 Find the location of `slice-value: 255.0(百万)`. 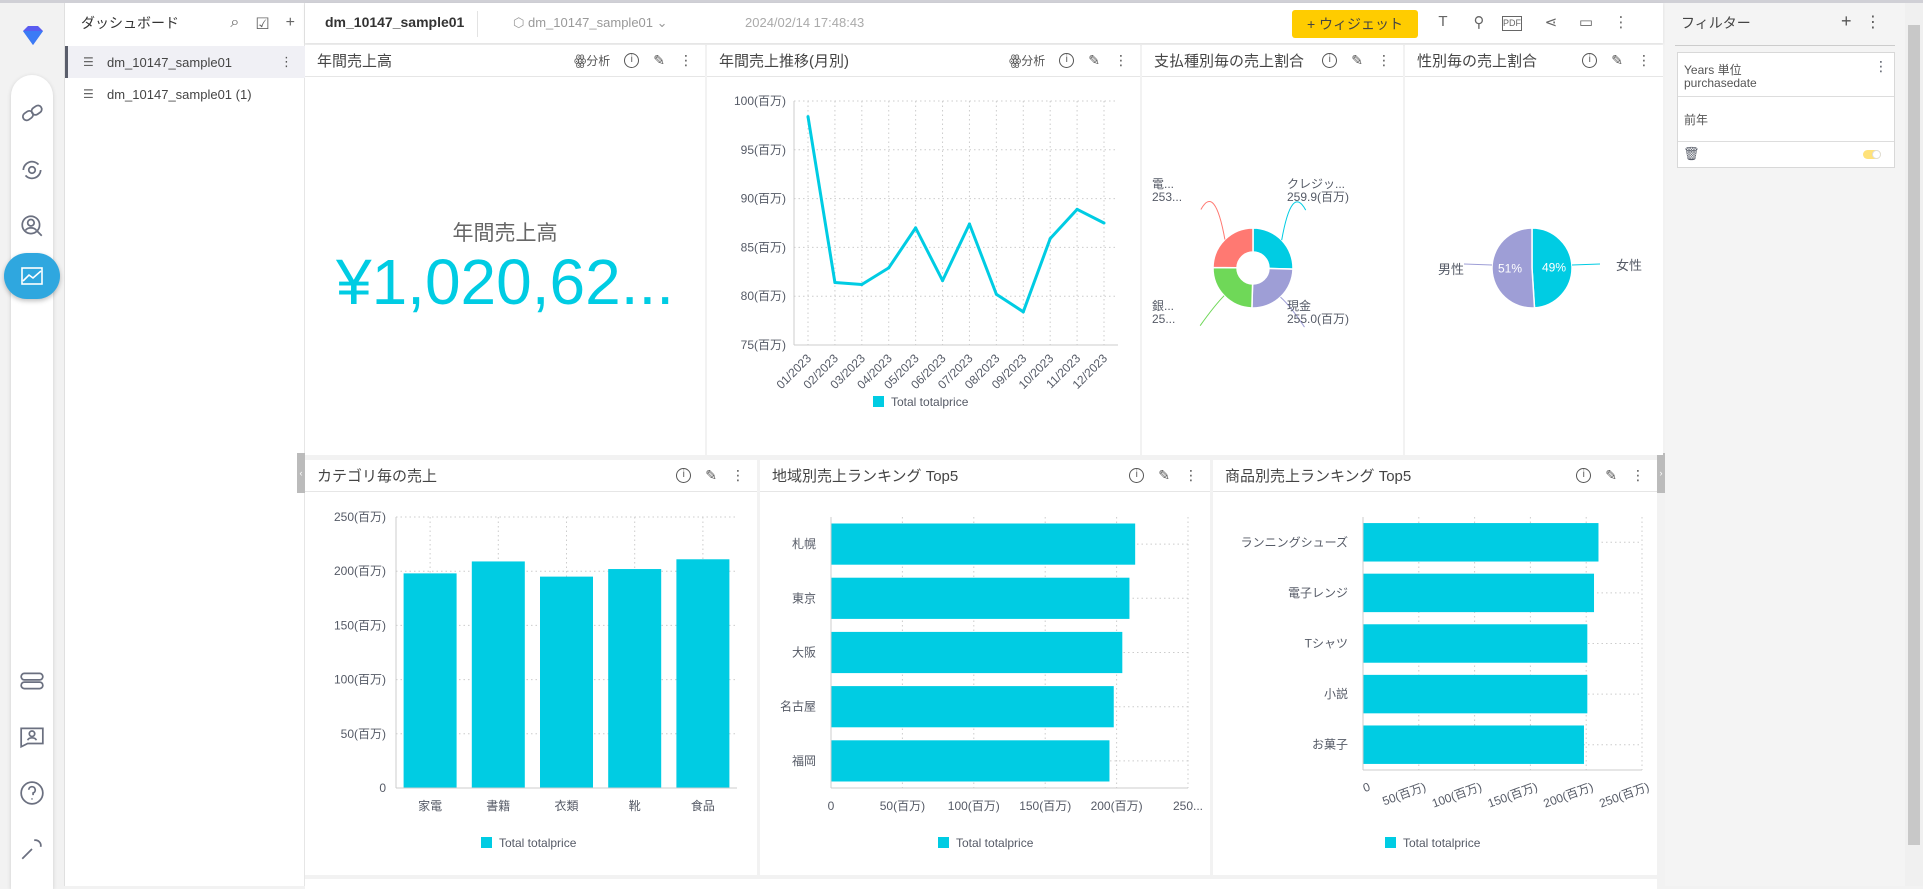

slice-value: 255.0(百万) is located at coordinates (1318, 319).